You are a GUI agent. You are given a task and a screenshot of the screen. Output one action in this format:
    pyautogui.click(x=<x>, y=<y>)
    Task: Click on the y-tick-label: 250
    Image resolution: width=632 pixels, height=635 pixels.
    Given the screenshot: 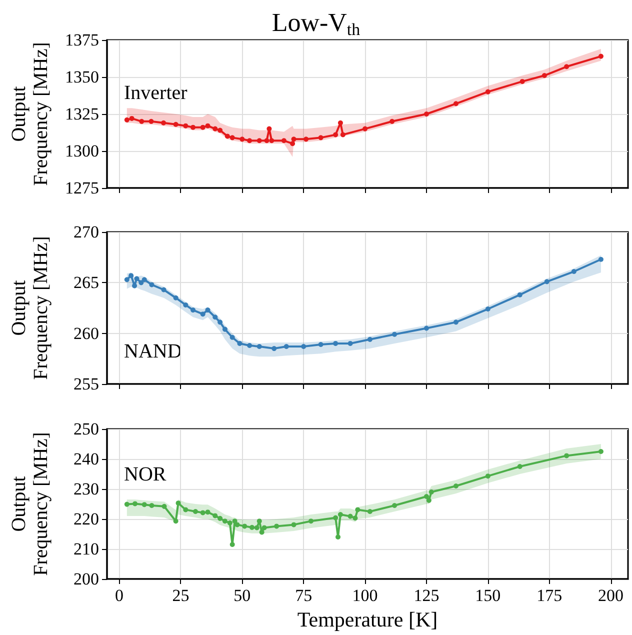 What is the action you would take?
    pyautogui.click(x=86, y=429)
    